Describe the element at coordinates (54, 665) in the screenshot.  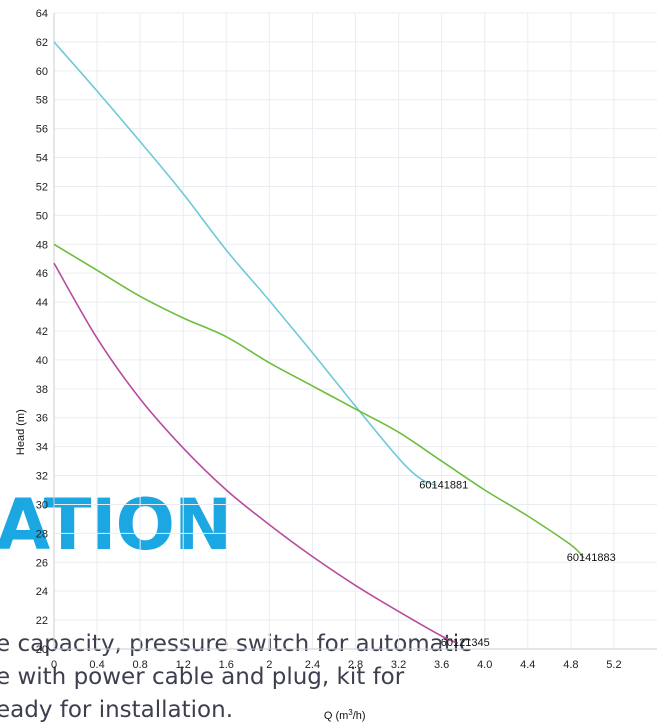
I see `x-tick-label: 0` at that location.